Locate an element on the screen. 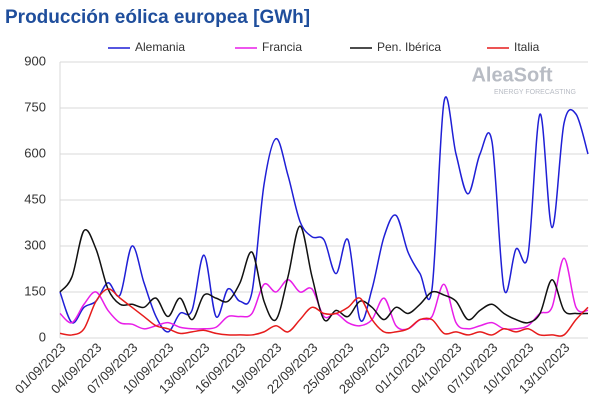 This screenshot has width=600, height=418. series-line is located at coordinates (324, 312).